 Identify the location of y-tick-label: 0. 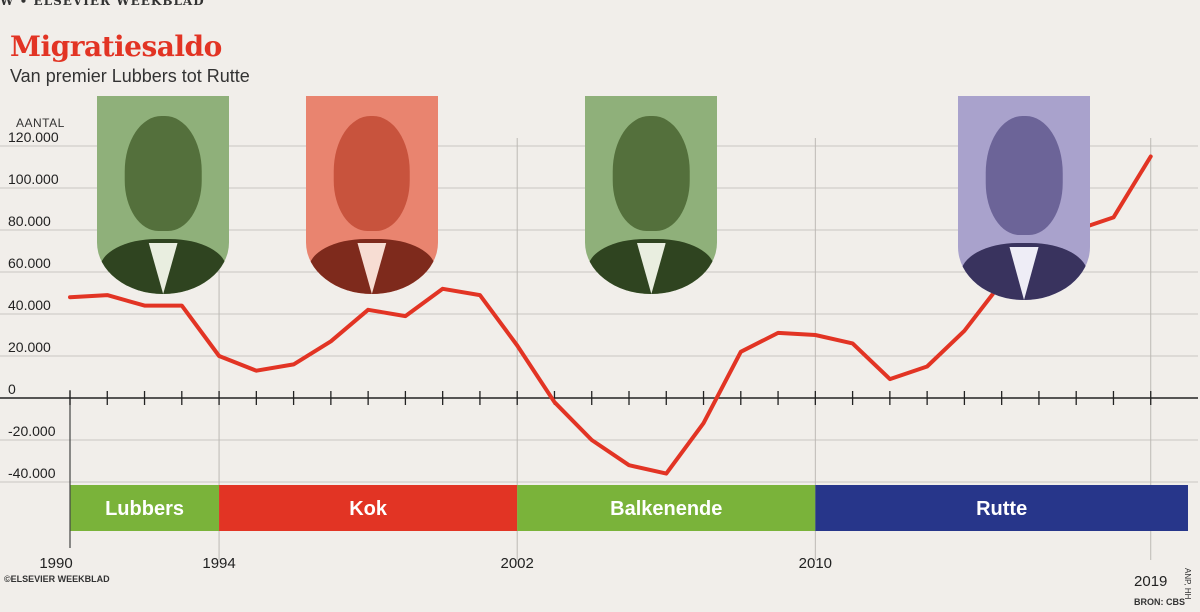
(12, 389).